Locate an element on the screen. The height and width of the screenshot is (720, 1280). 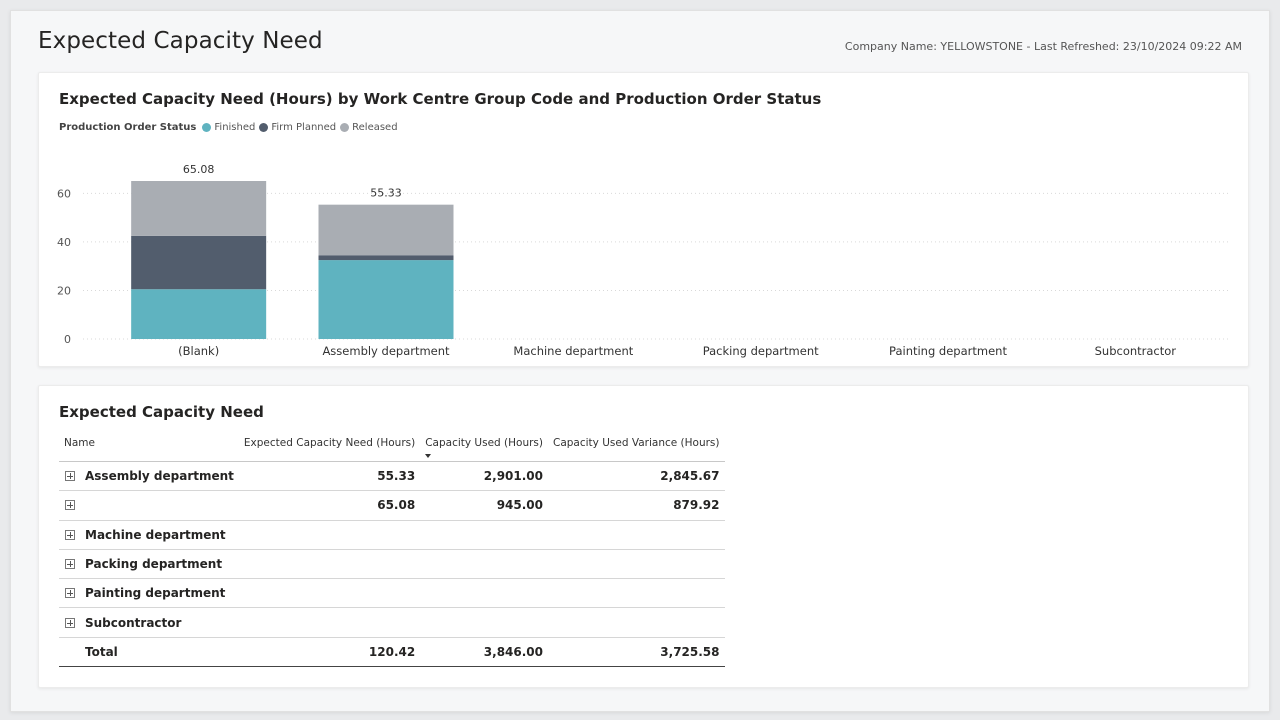
row-name: Machine department is located at coordinates (155, 534).